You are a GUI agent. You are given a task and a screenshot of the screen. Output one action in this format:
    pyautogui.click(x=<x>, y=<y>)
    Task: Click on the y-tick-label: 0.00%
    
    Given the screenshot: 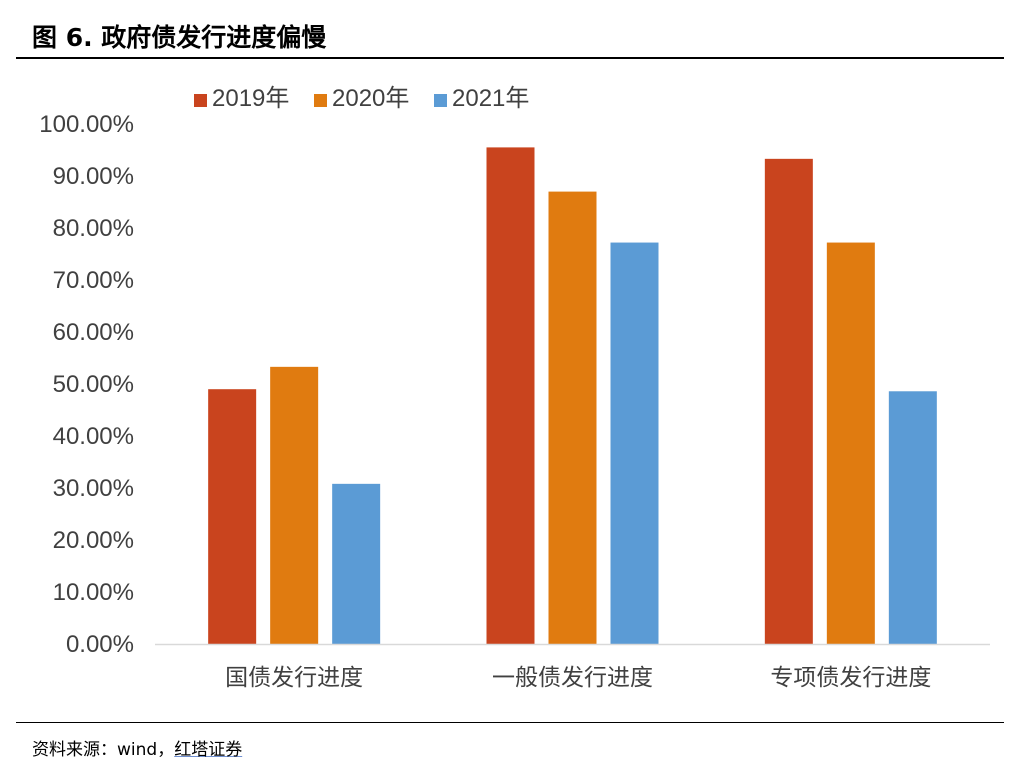 What is the action you would take?
    pyautogui.click(x=100, y=644)
    